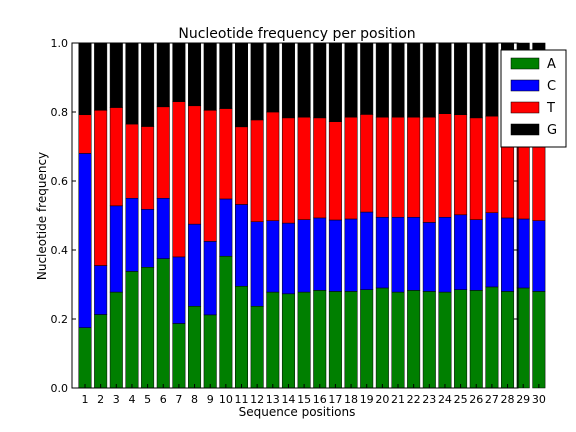 The width and height of the screenshot is (576, 432). I want to click on x-tick-label: 11, so click(242, 399).